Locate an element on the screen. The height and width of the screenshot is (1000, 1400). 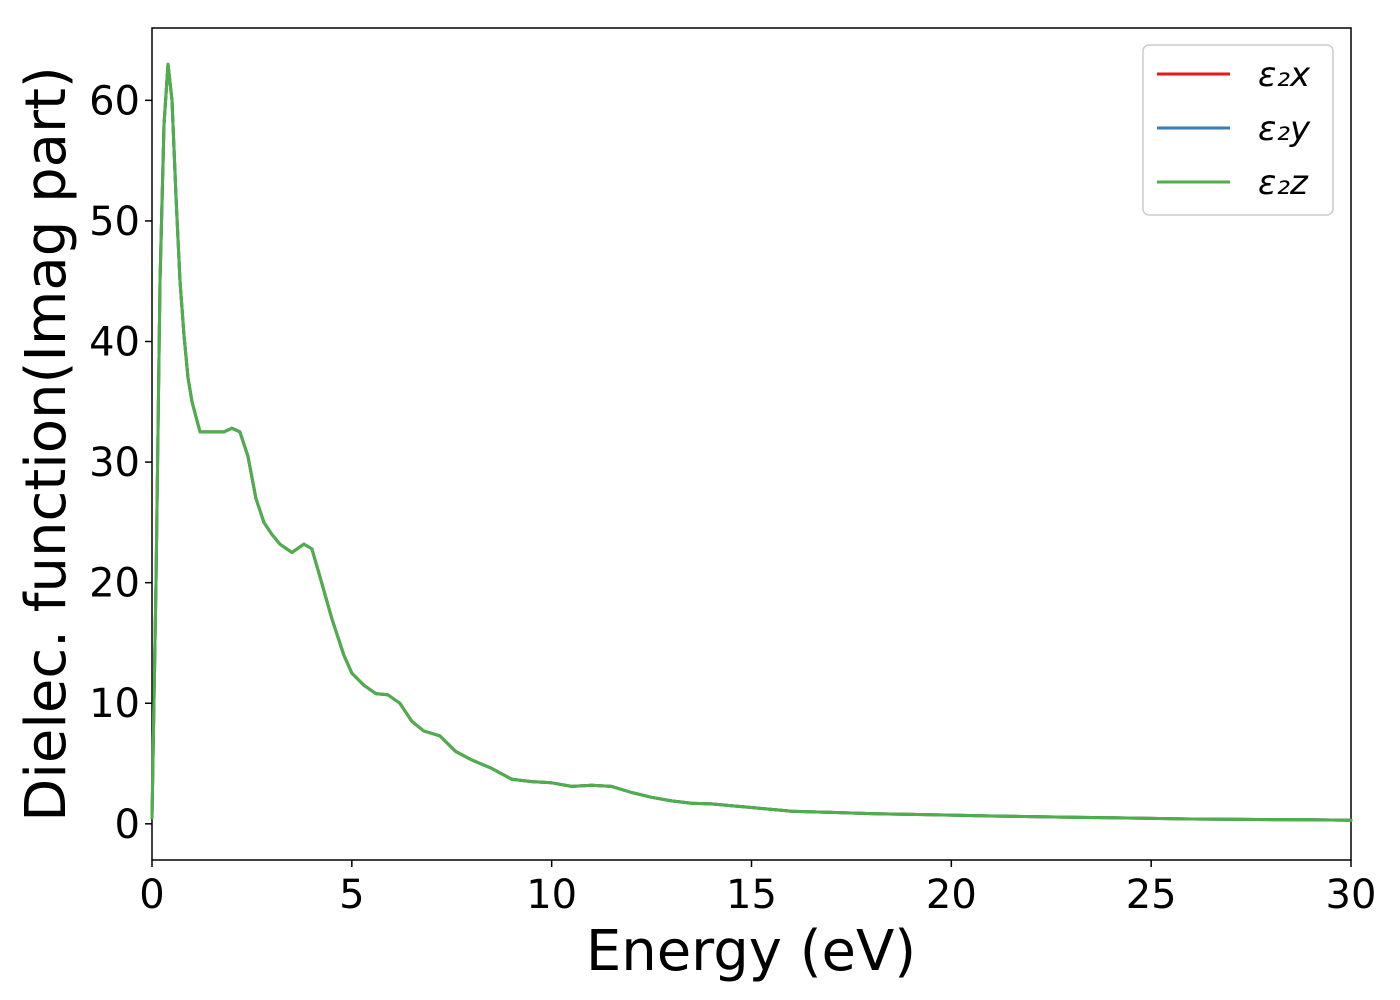
y-tick-label: 40 is located at coordinates (114, 343).